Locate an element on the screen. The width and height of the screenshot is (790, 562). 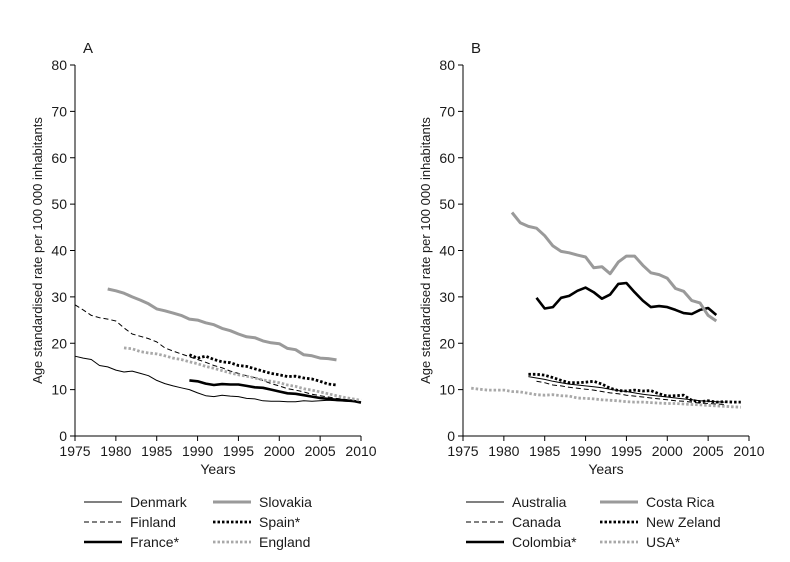
series-line-usa is located at coordinates (606, 397).